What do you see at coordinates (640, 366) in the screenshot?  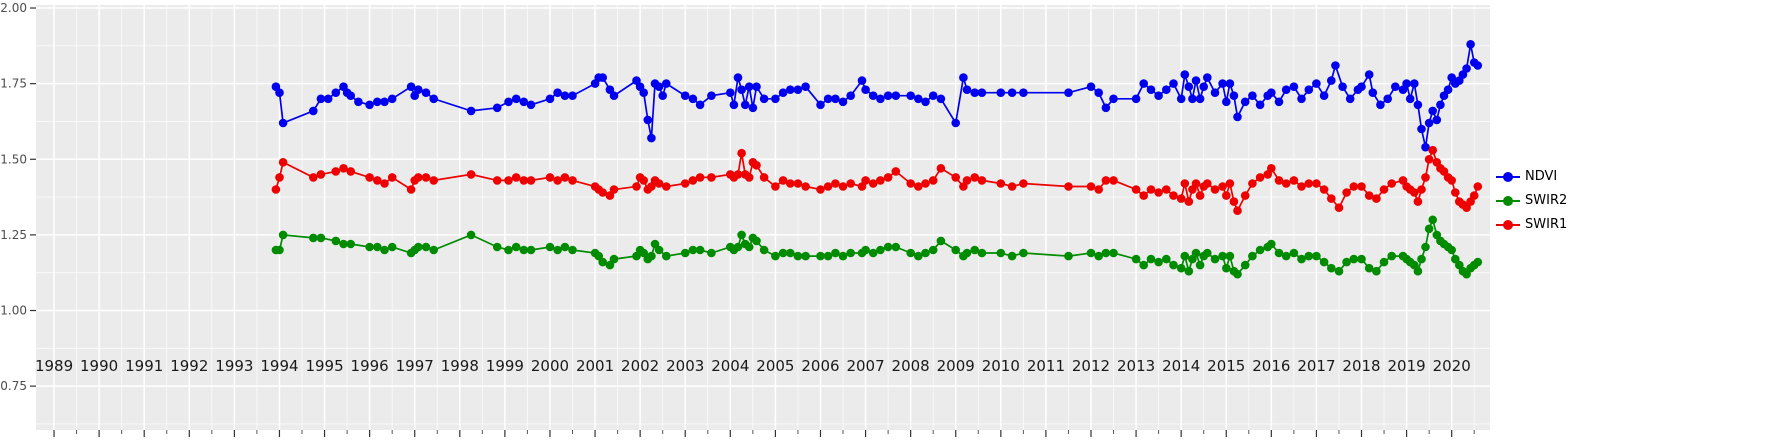 I see `x-tick-label: 2002` at bounding box center [640, 366].